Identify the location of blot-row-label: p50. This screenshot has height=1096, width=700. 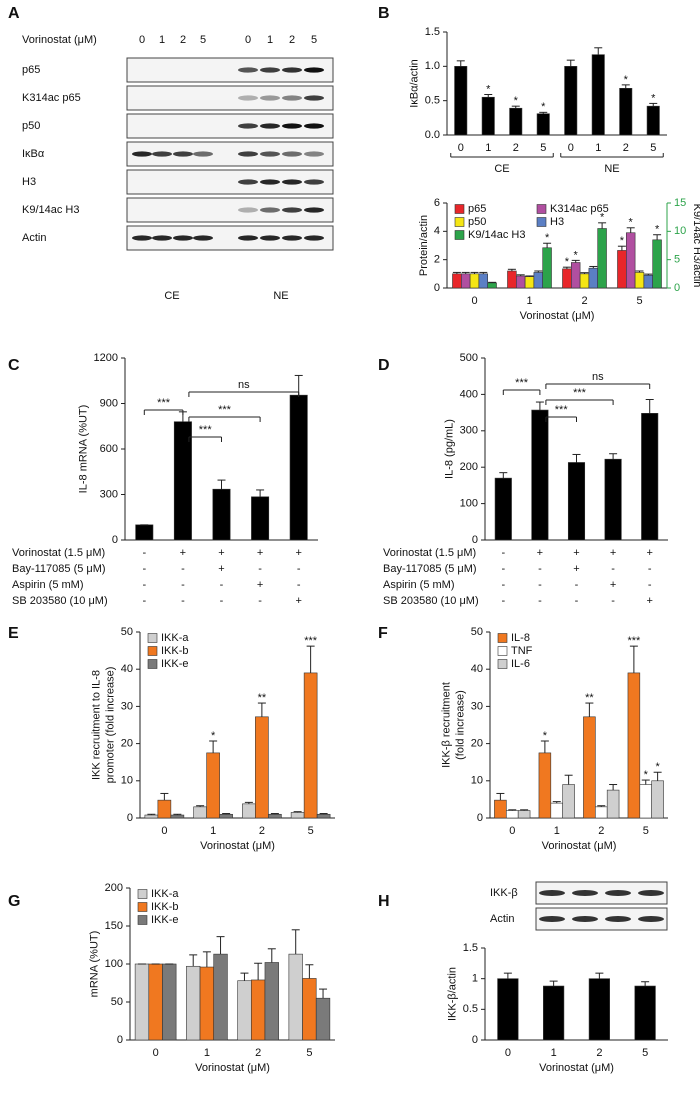
(31, 126).